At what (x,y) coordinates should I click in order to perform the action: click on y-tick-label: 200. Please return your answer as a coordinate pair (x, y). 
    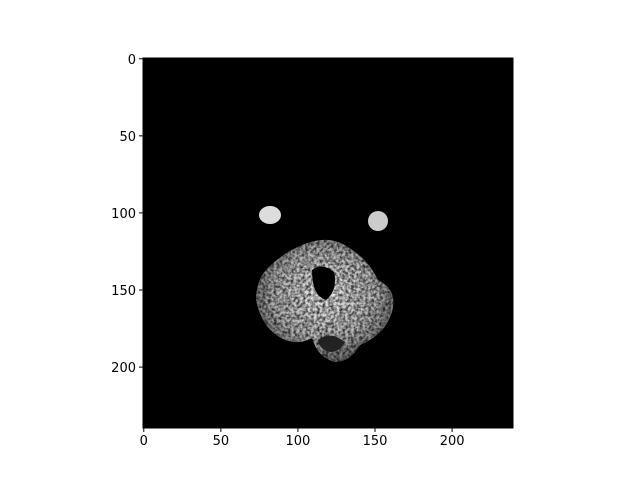
    Looking at the image, I should click on (123, 368).